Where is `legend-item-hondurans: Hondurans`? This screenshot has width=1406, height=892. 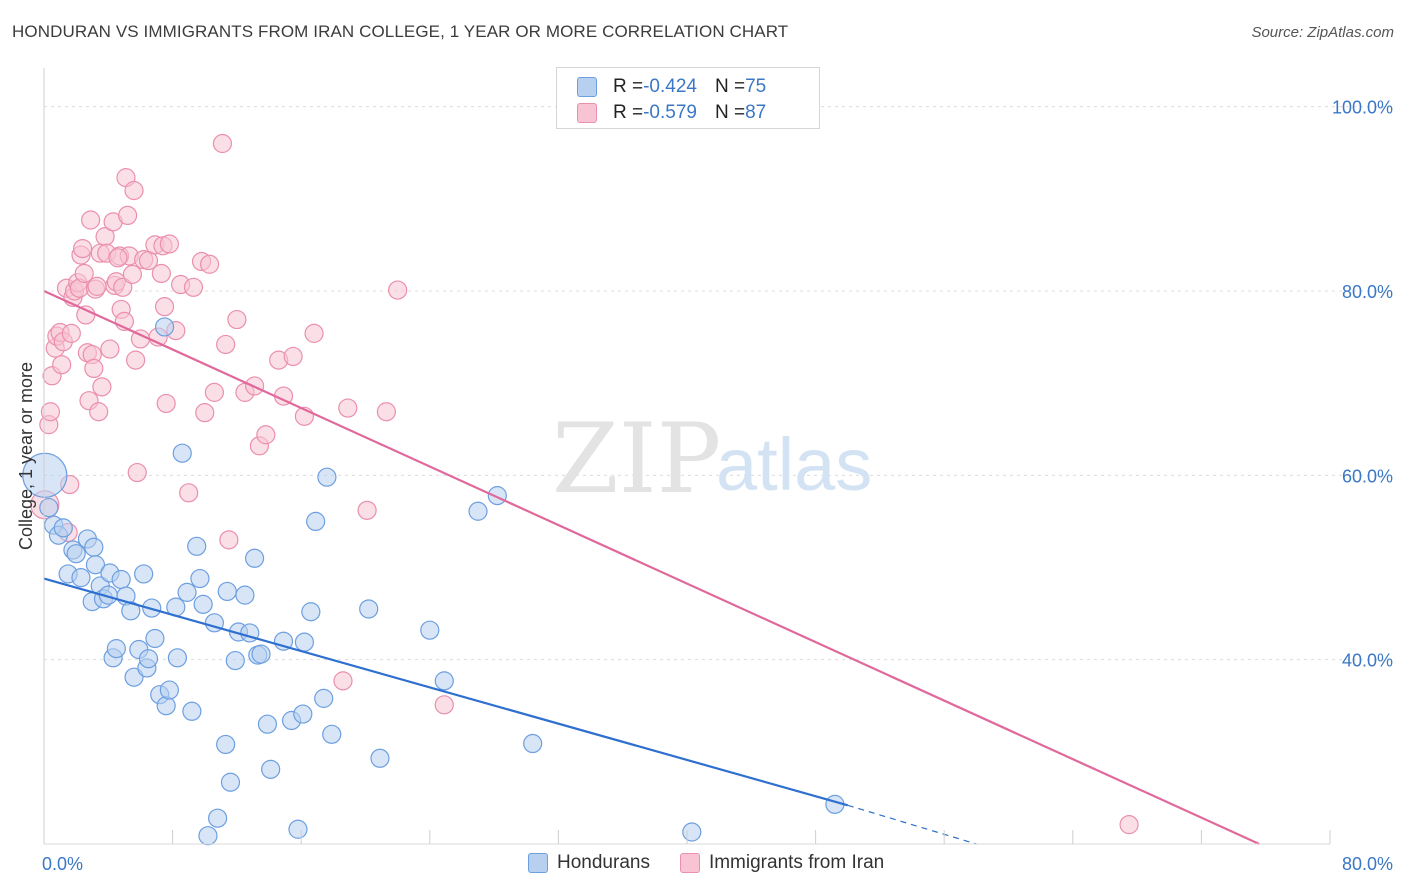
legend-item-hondurans: Hondurans is located at coordinates (589, 863).